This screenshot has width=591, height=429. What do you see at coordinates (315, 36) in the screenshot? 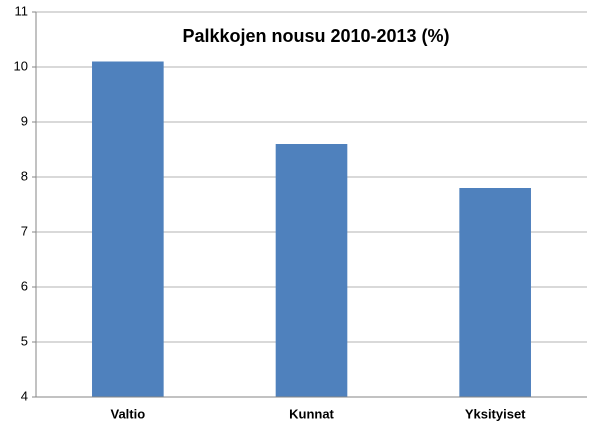
I see `chart-title: Palkkojen nousu 2010-2013 (%)` at bounding box center [315, 36].